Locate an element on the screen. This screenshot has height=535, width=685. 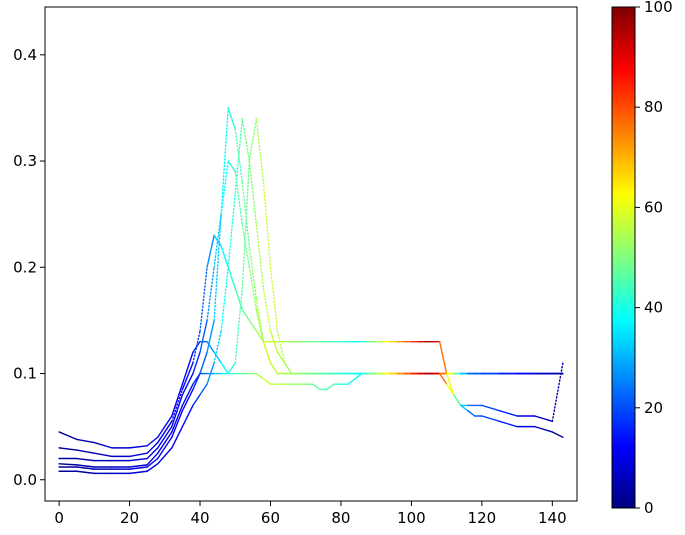
colorbar-axis: 0 20 40 60 80 100 is located at coordinates (654, 258).